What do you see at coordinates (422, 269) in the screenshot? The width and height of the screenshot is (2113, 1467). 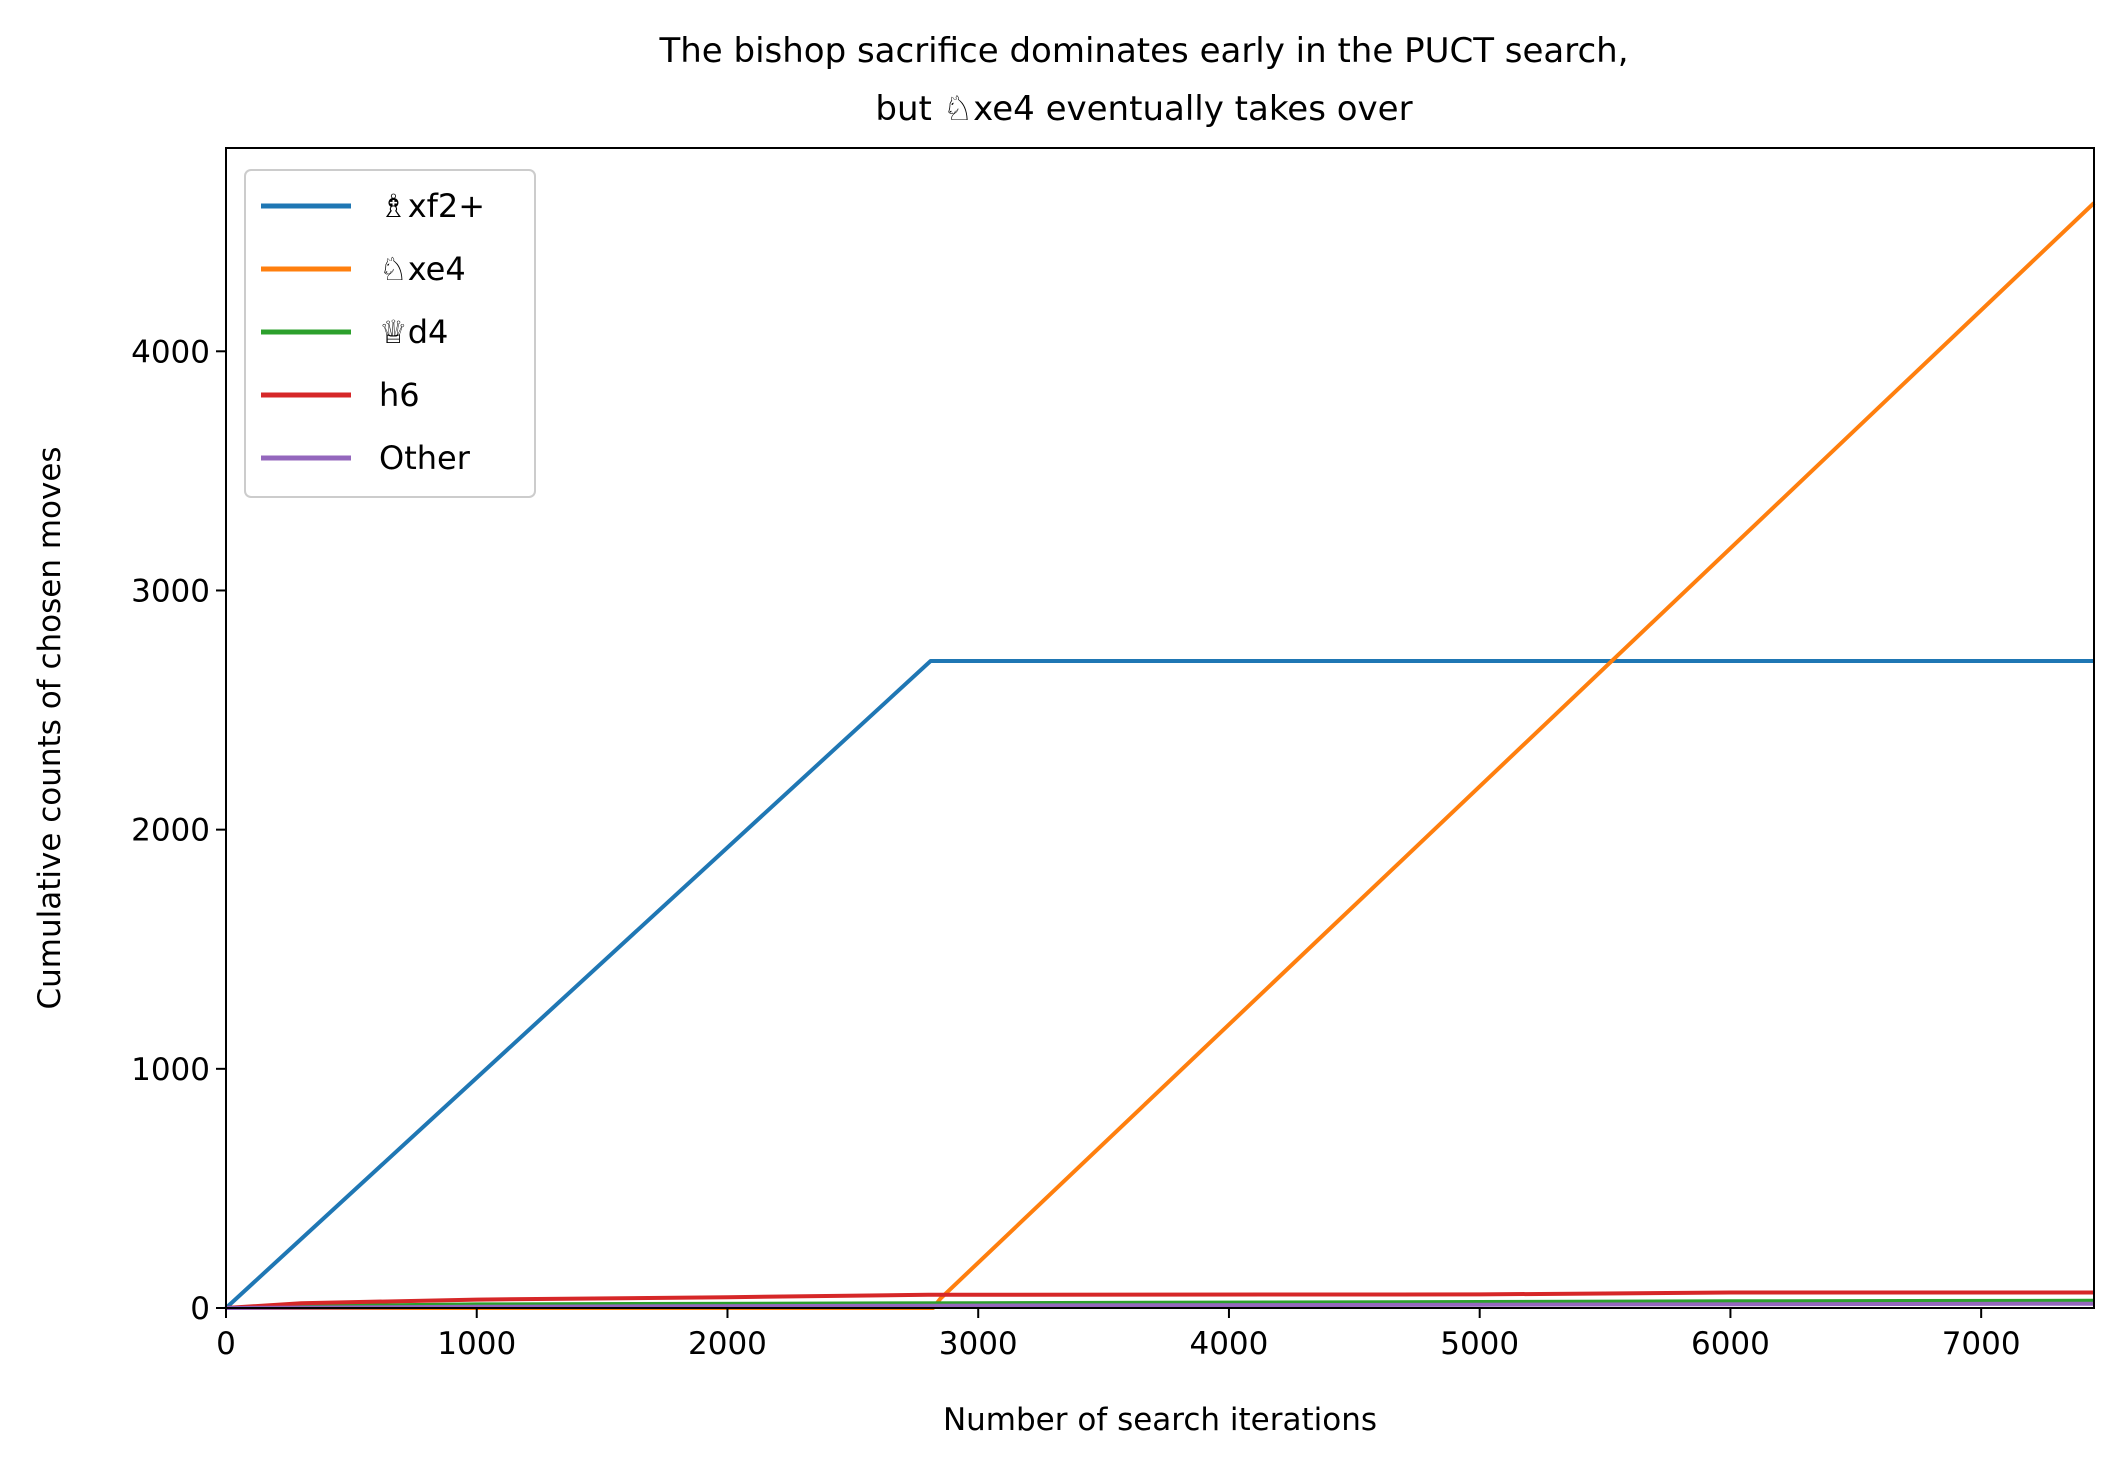 I see `legend-label-1: ♘xe4` at bounding box center [422, 269].